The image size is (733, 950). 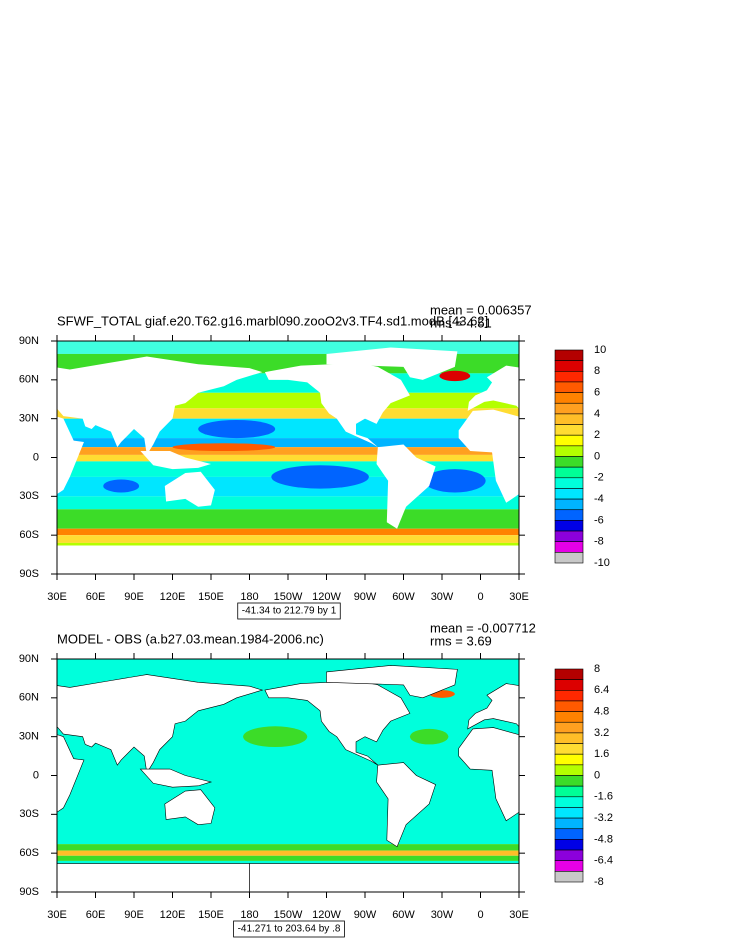 I want to click on colorbar-label: -1.6, so click(x=603, y=797).